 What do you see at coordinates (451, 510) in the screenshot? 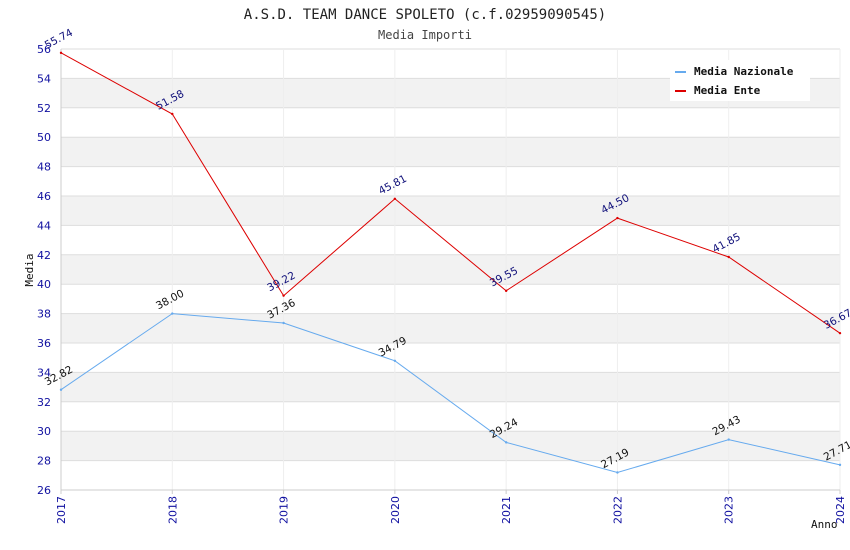
I see `x-tick-labels: 2017 2018 2019 2020 2021 2022 2023 2024` at bounding box center [451, 510].